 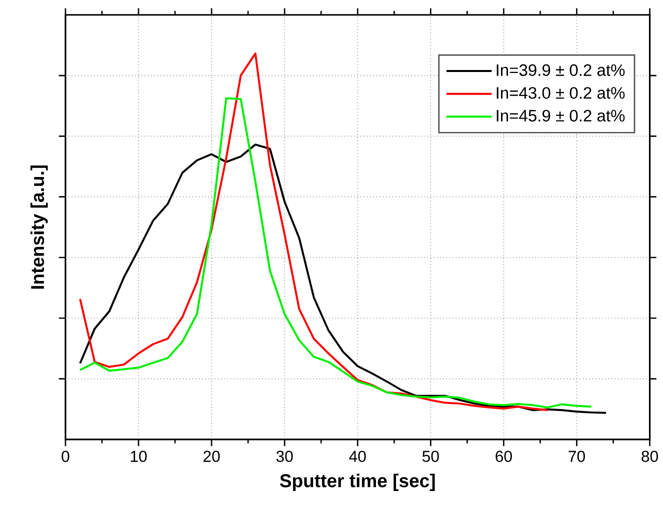 I want to click on x-axis-title: Sputter time [sec], so click(x=357, y=483).